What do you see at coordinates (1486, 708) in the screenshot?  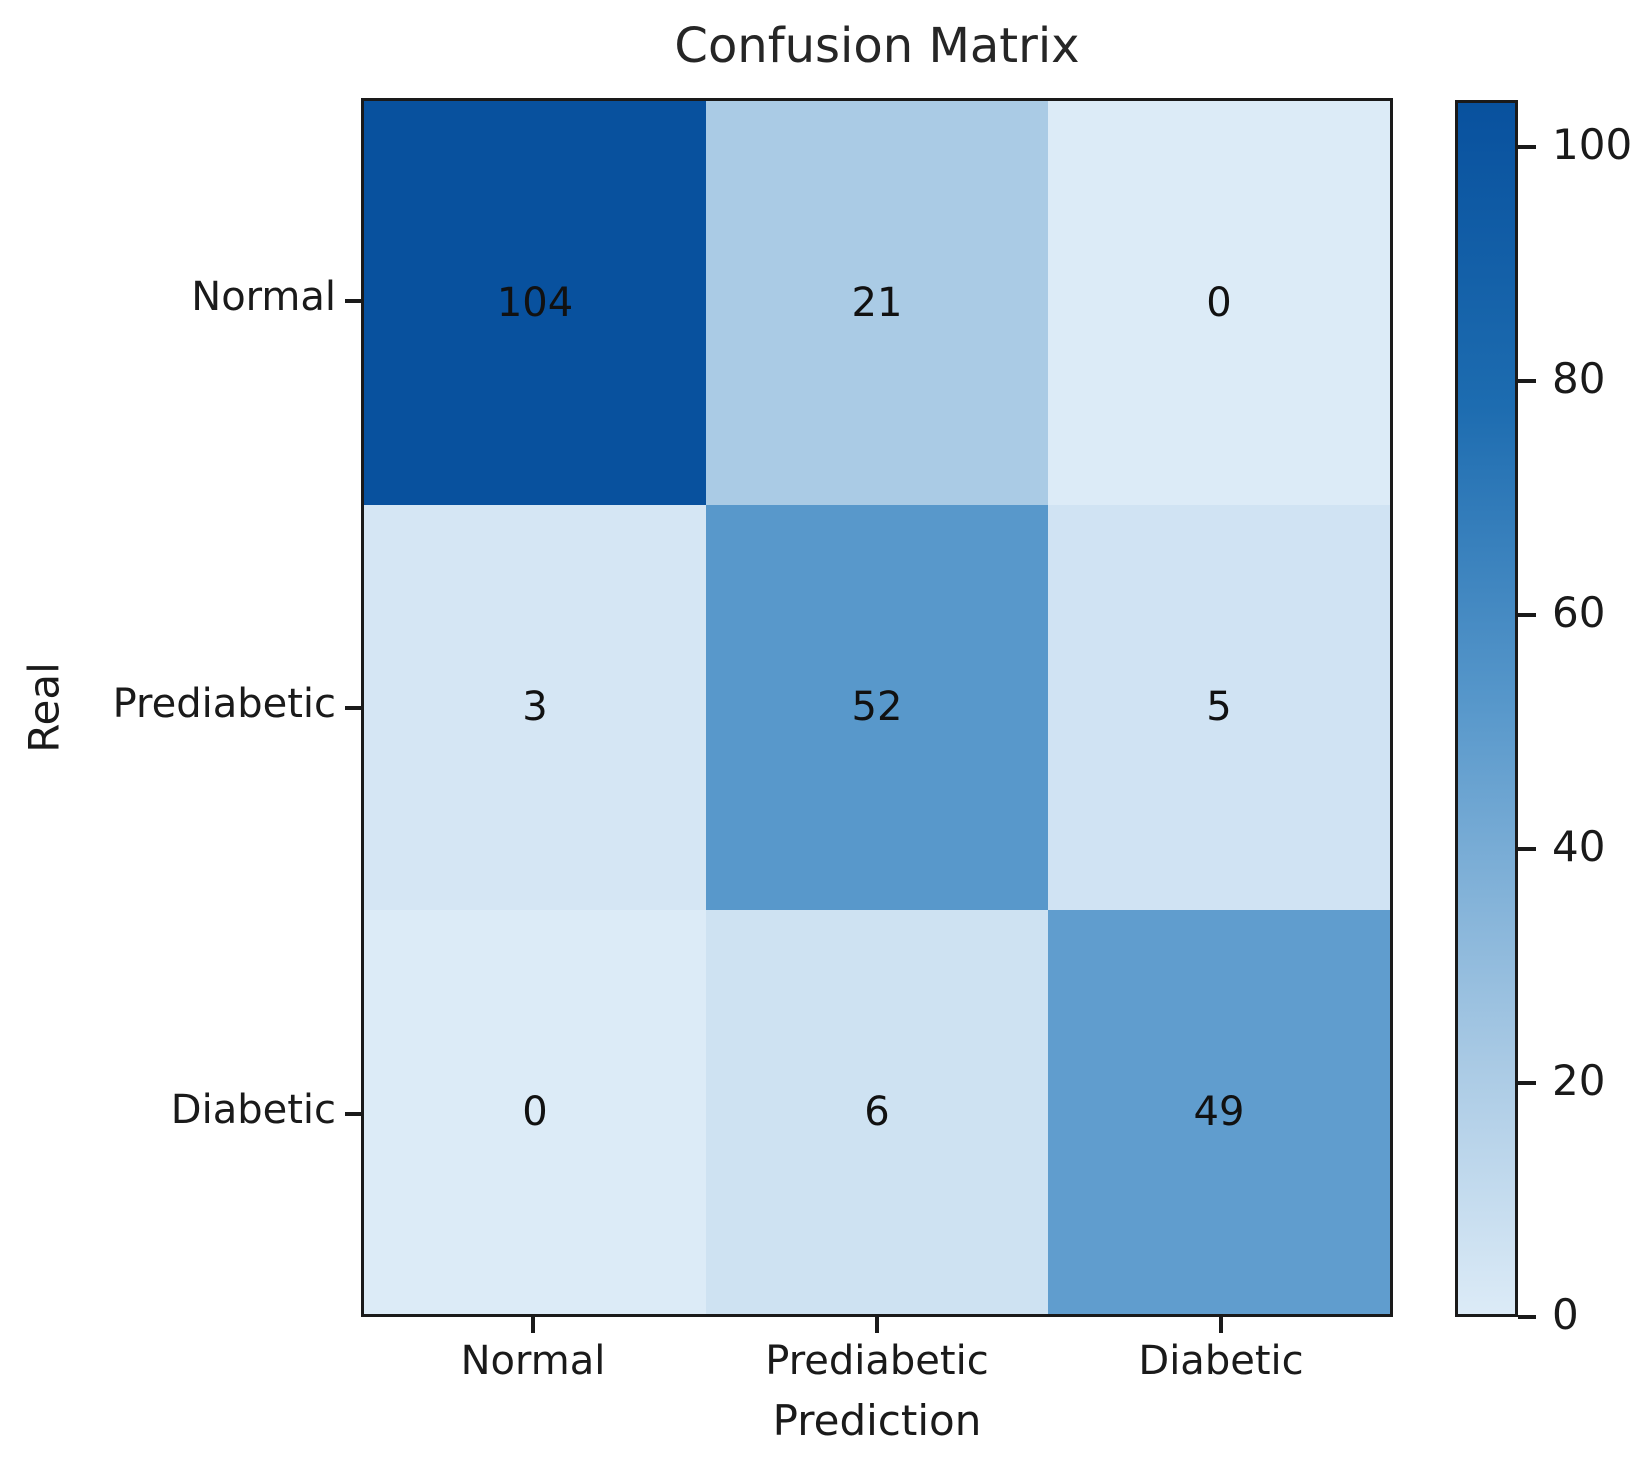 I see `colorbar-gradient` at bounding box center [1486, 708].